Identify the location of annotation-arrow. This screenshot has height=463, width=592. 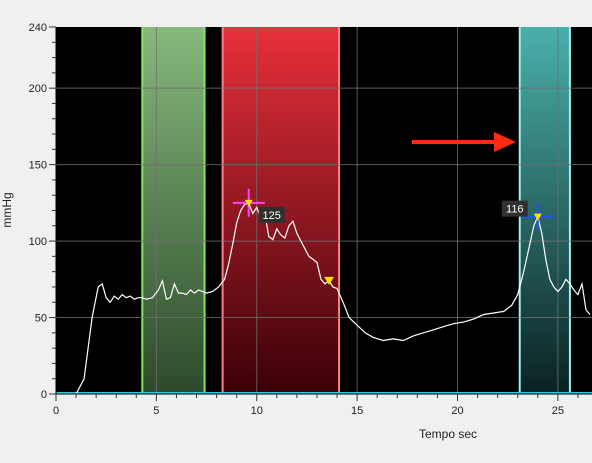
(464, 142).